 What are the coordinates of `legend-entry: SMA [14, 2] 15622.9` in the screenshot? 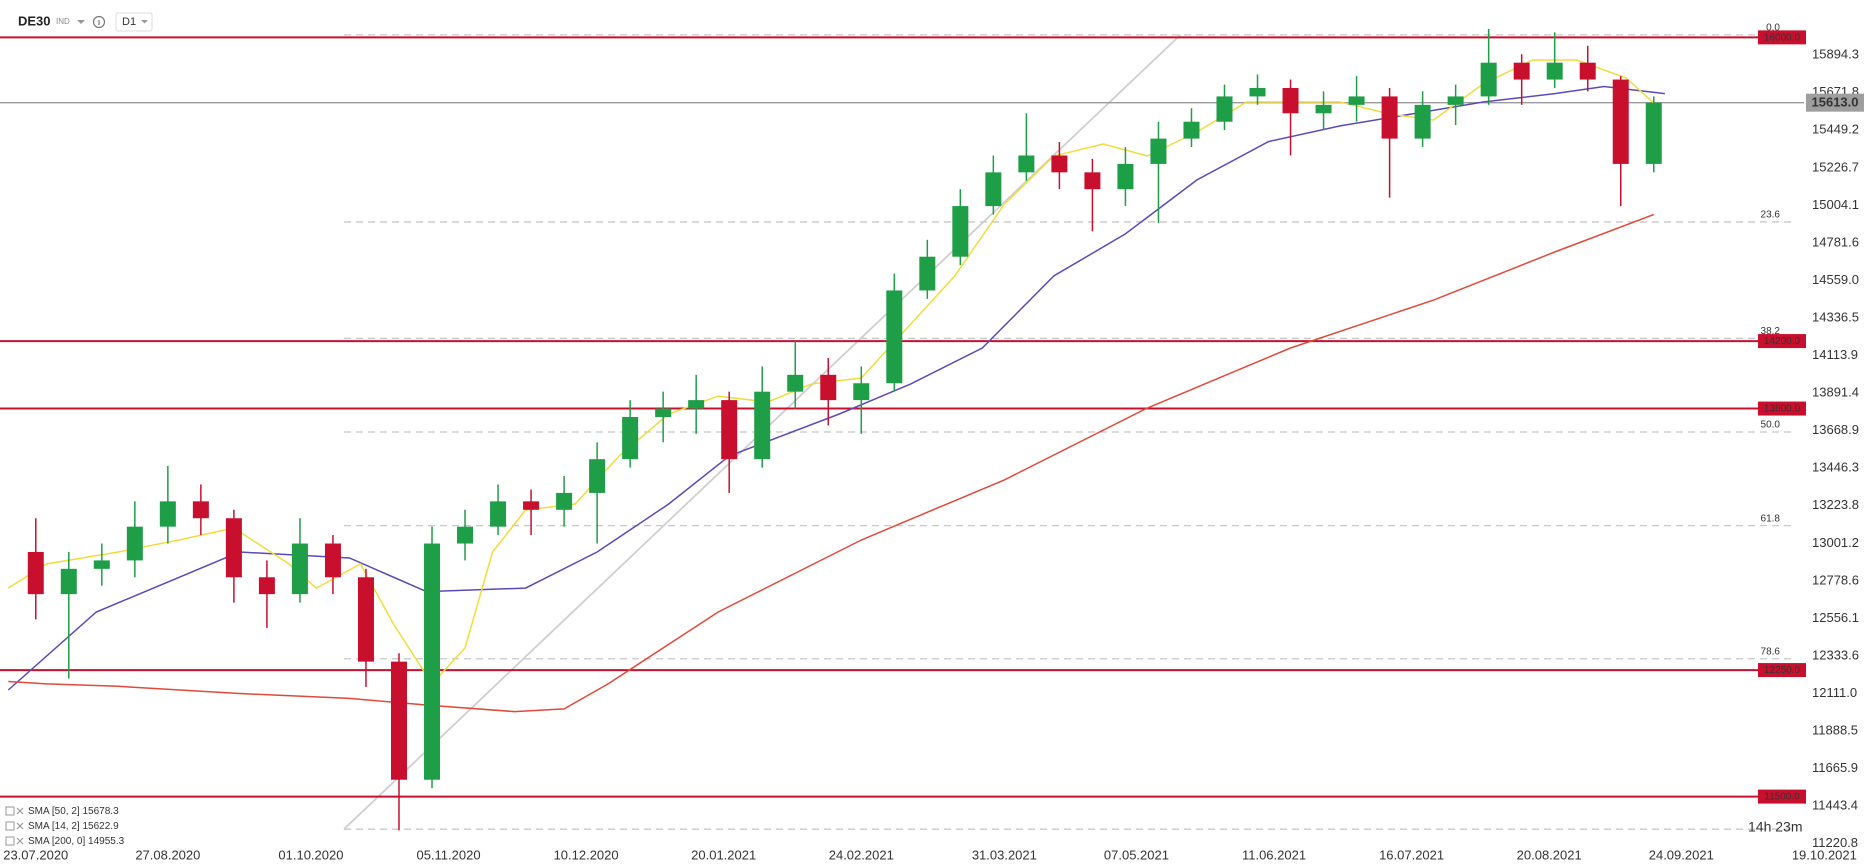 It's located at (73, 826).